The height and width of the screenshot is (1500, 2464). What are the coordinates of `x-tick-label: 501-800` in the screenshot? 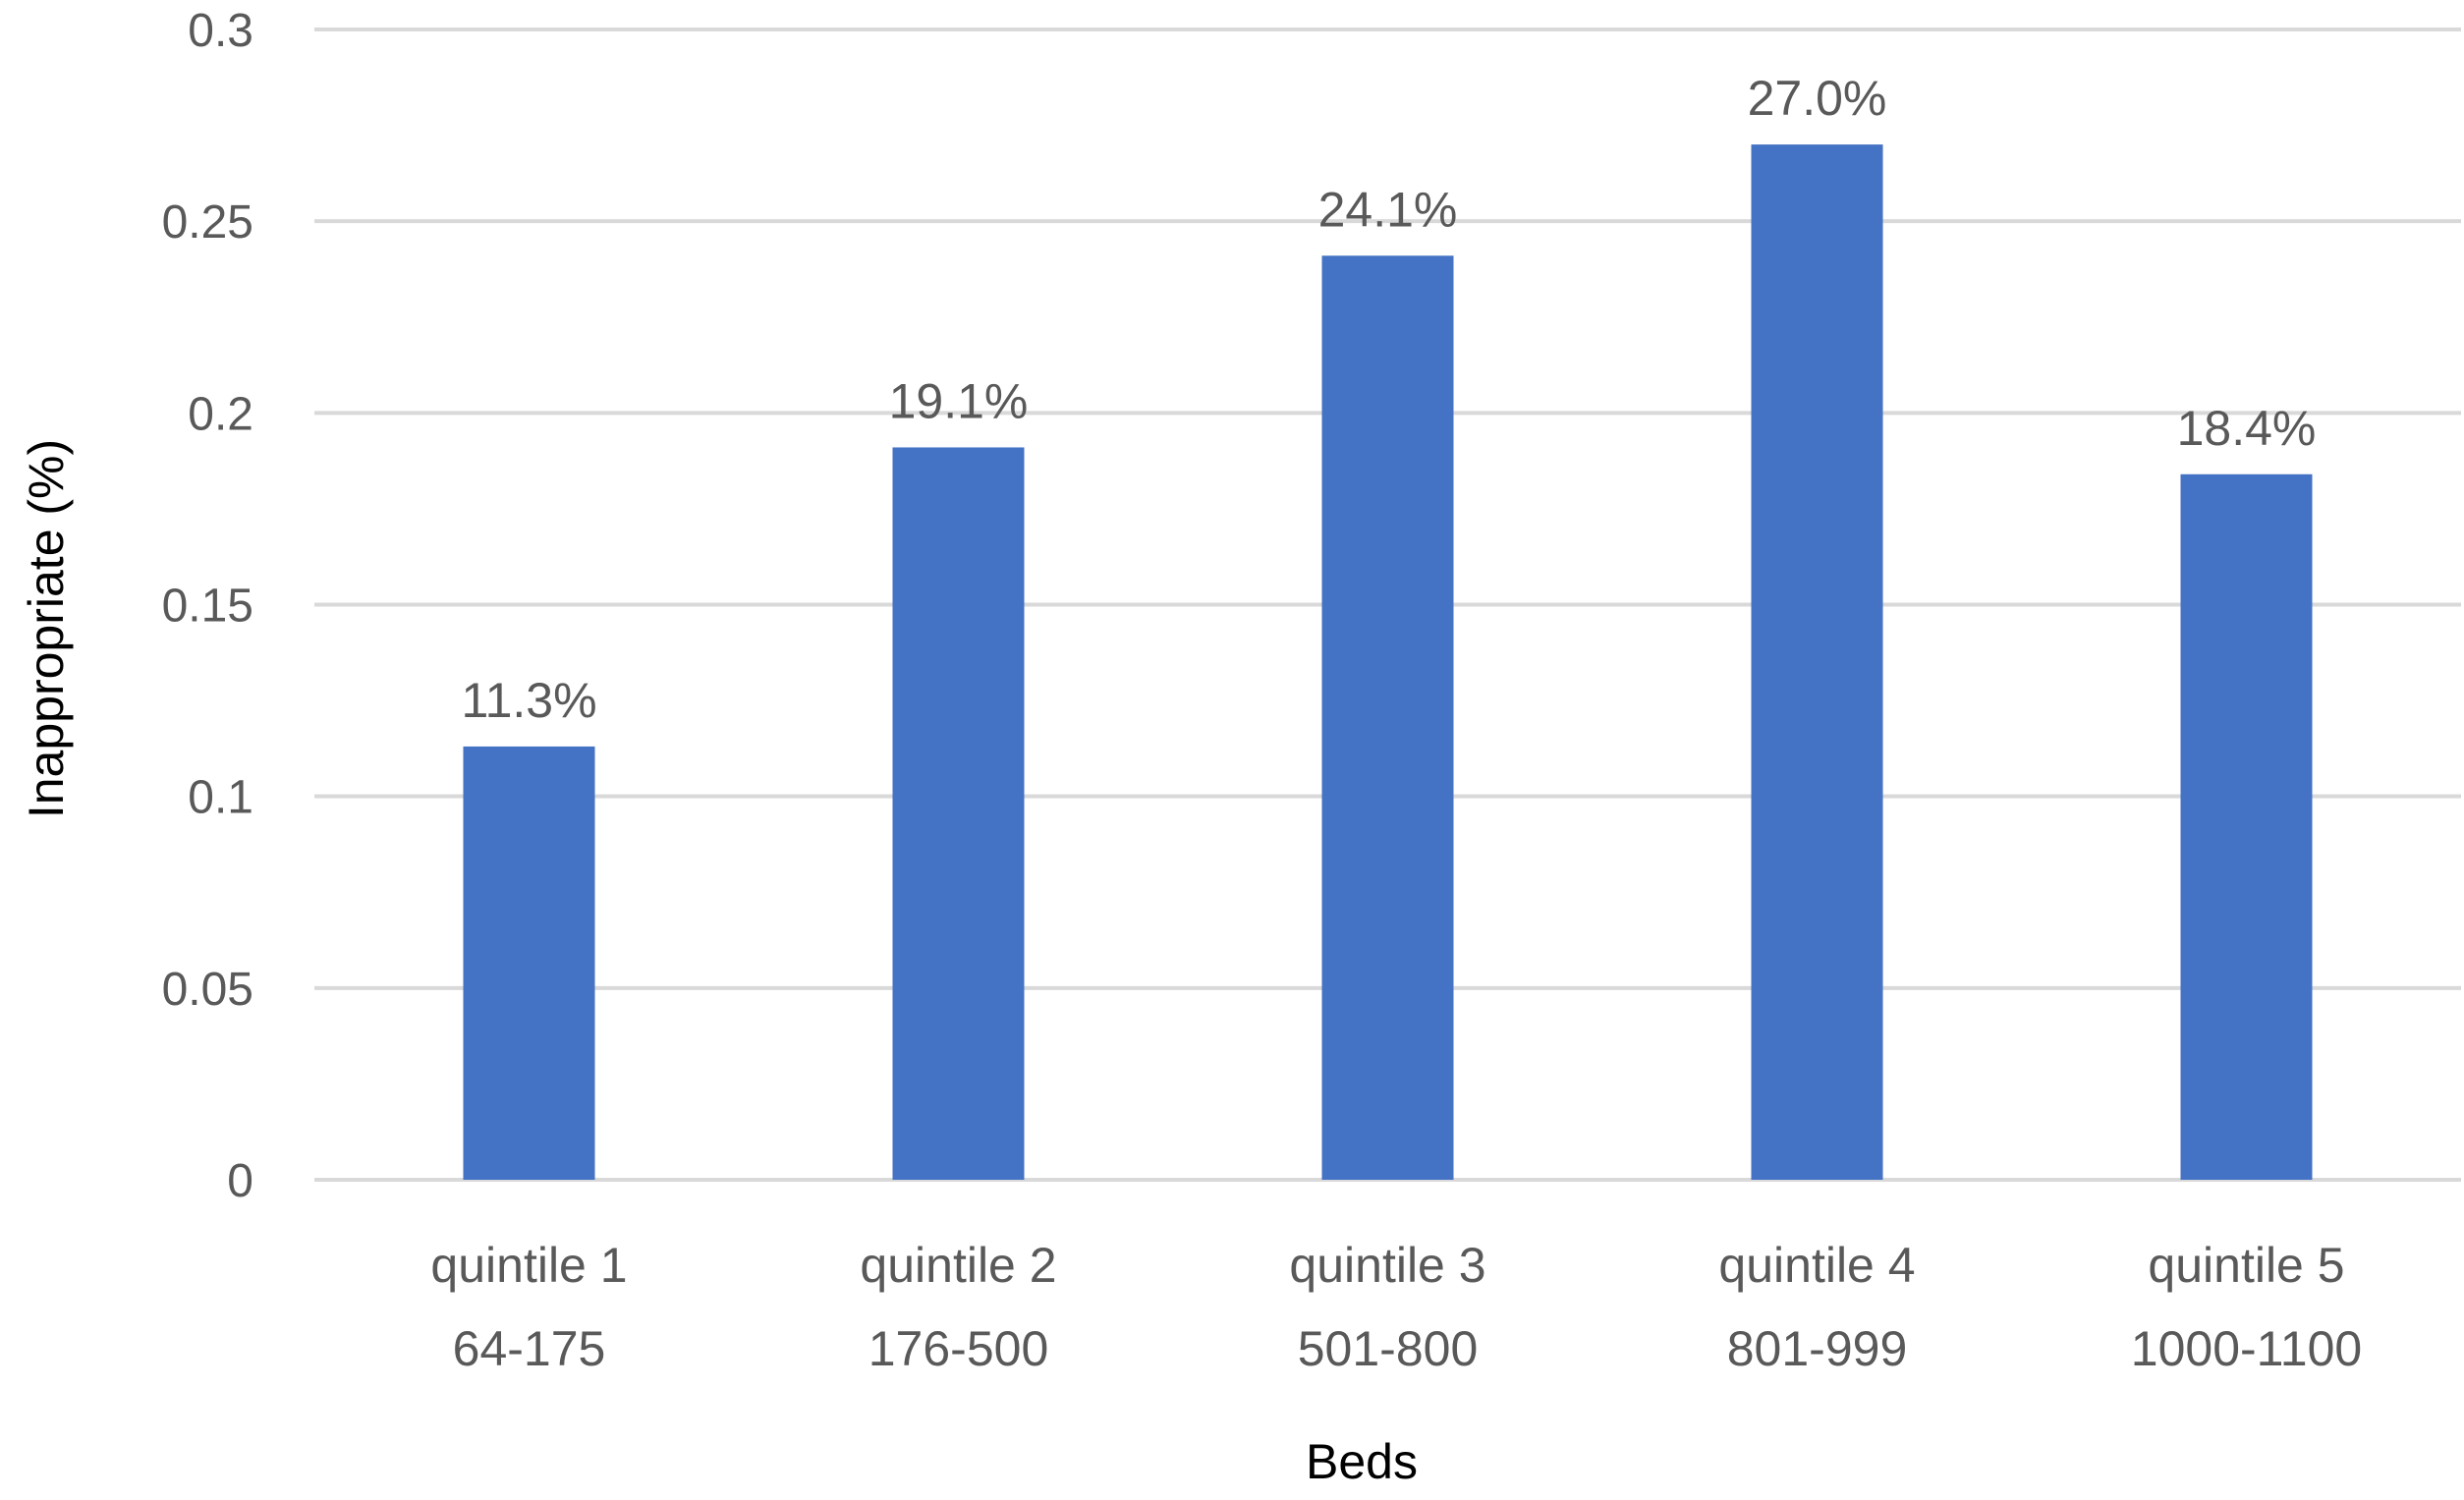 It's located at (1388, 1348).